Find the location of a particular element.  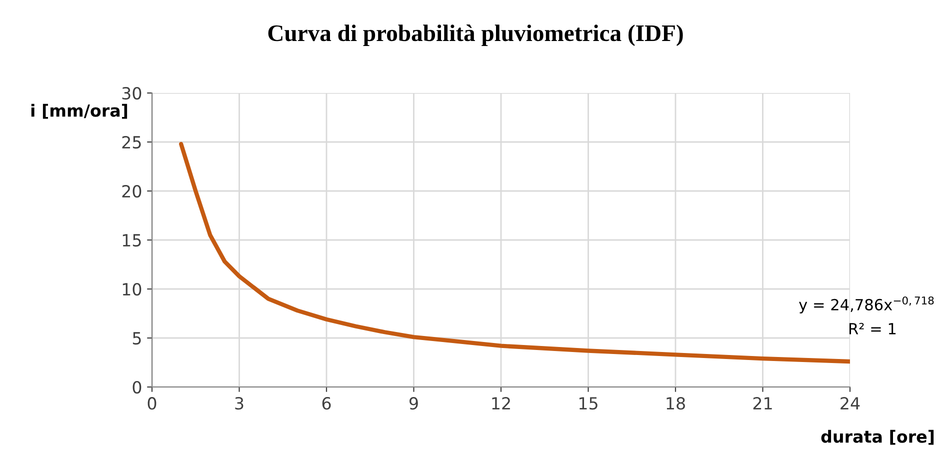

x-tick-label: 24 is located at coordinates (850, 403).